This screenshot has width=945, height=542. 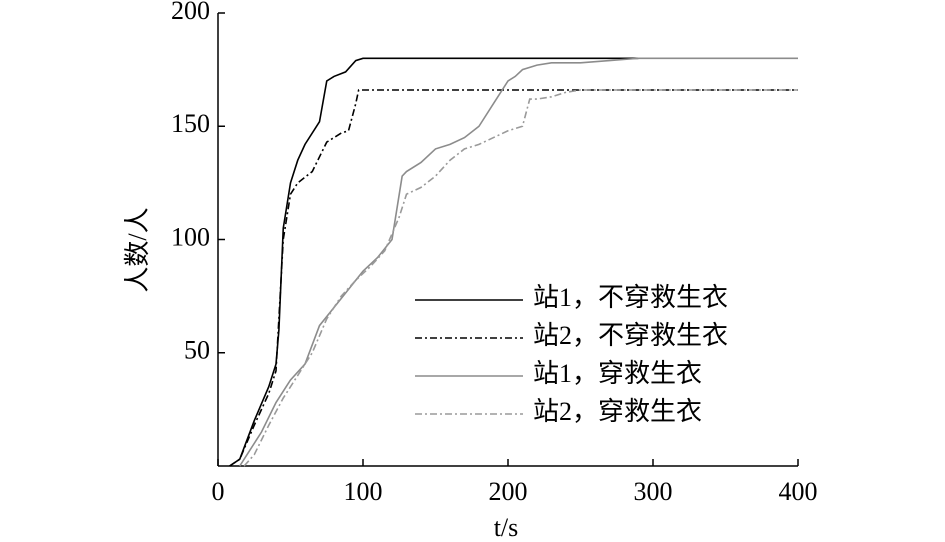 I want to click on x-axis-label: t/s, so click(x=506, y=527).